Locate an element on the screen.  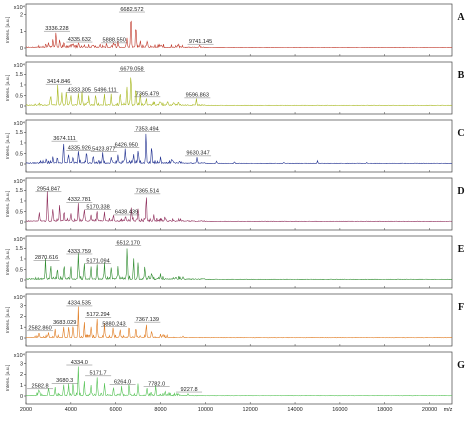
x-unit-label: m/z is located at coordinates (448, 410).